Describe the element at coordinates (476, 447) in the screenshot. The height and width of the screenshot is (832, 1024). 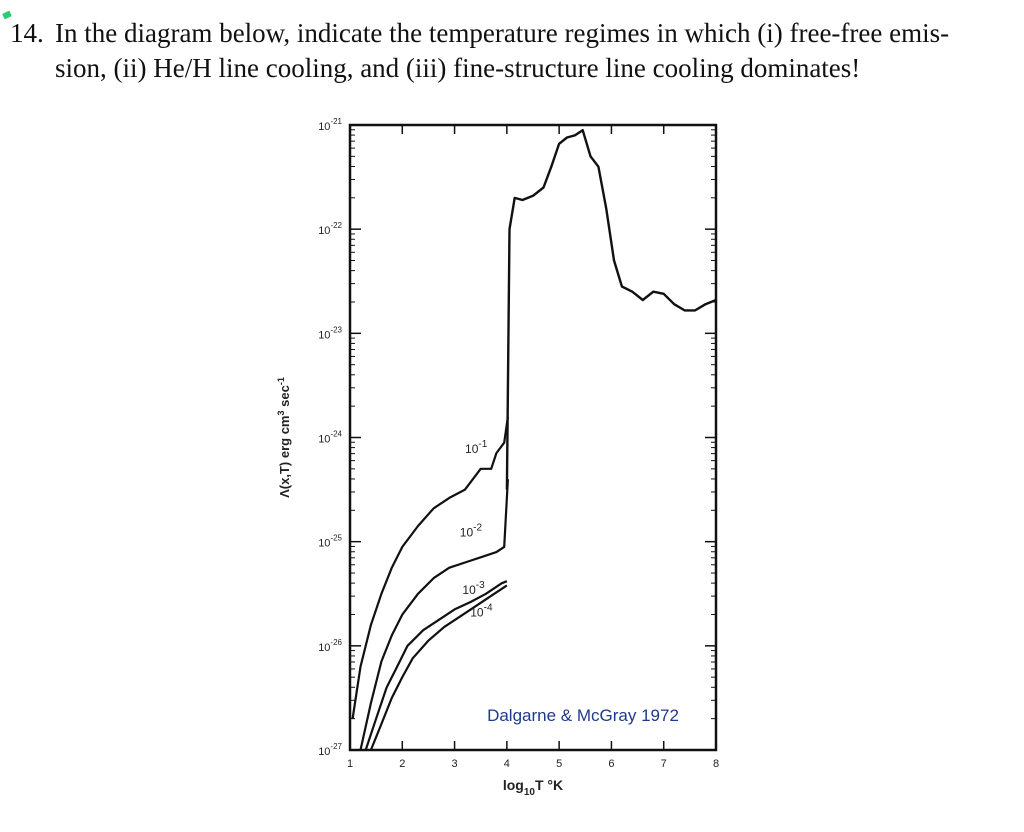
I see `series-label-1: 10-1` at that location.